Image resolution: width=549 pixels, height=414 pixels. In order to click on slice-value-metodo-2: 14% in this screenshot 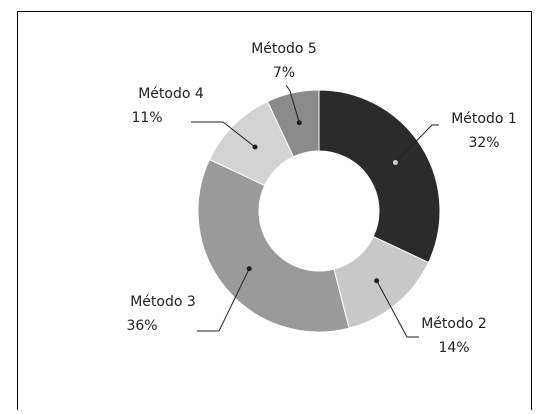, I will do `click(453, 348)`.